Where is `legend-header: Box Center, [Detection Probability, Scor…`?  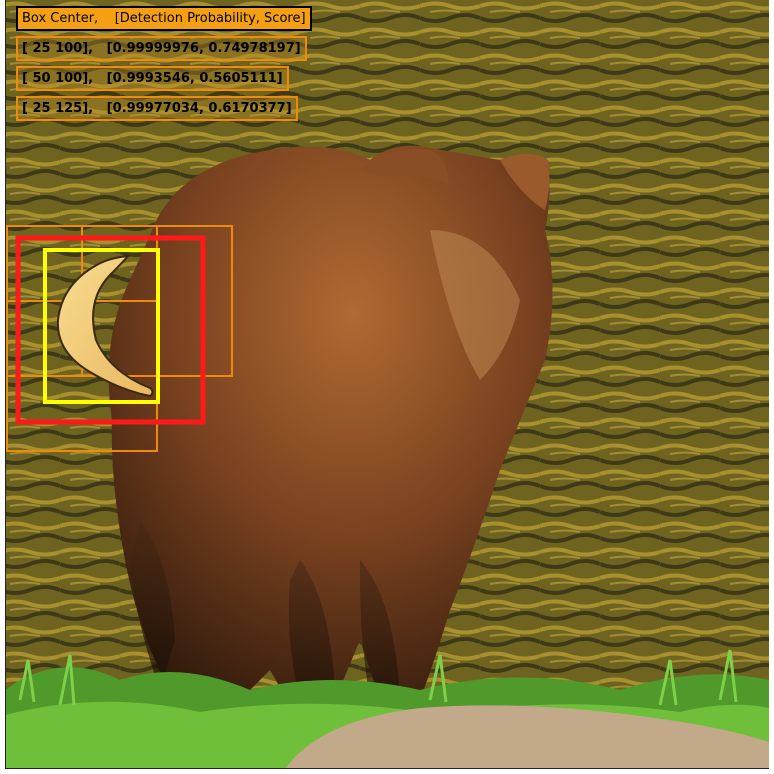
legend-header: Box Center, [Detection Probability, Scor… is located at coordinates (164, 18).